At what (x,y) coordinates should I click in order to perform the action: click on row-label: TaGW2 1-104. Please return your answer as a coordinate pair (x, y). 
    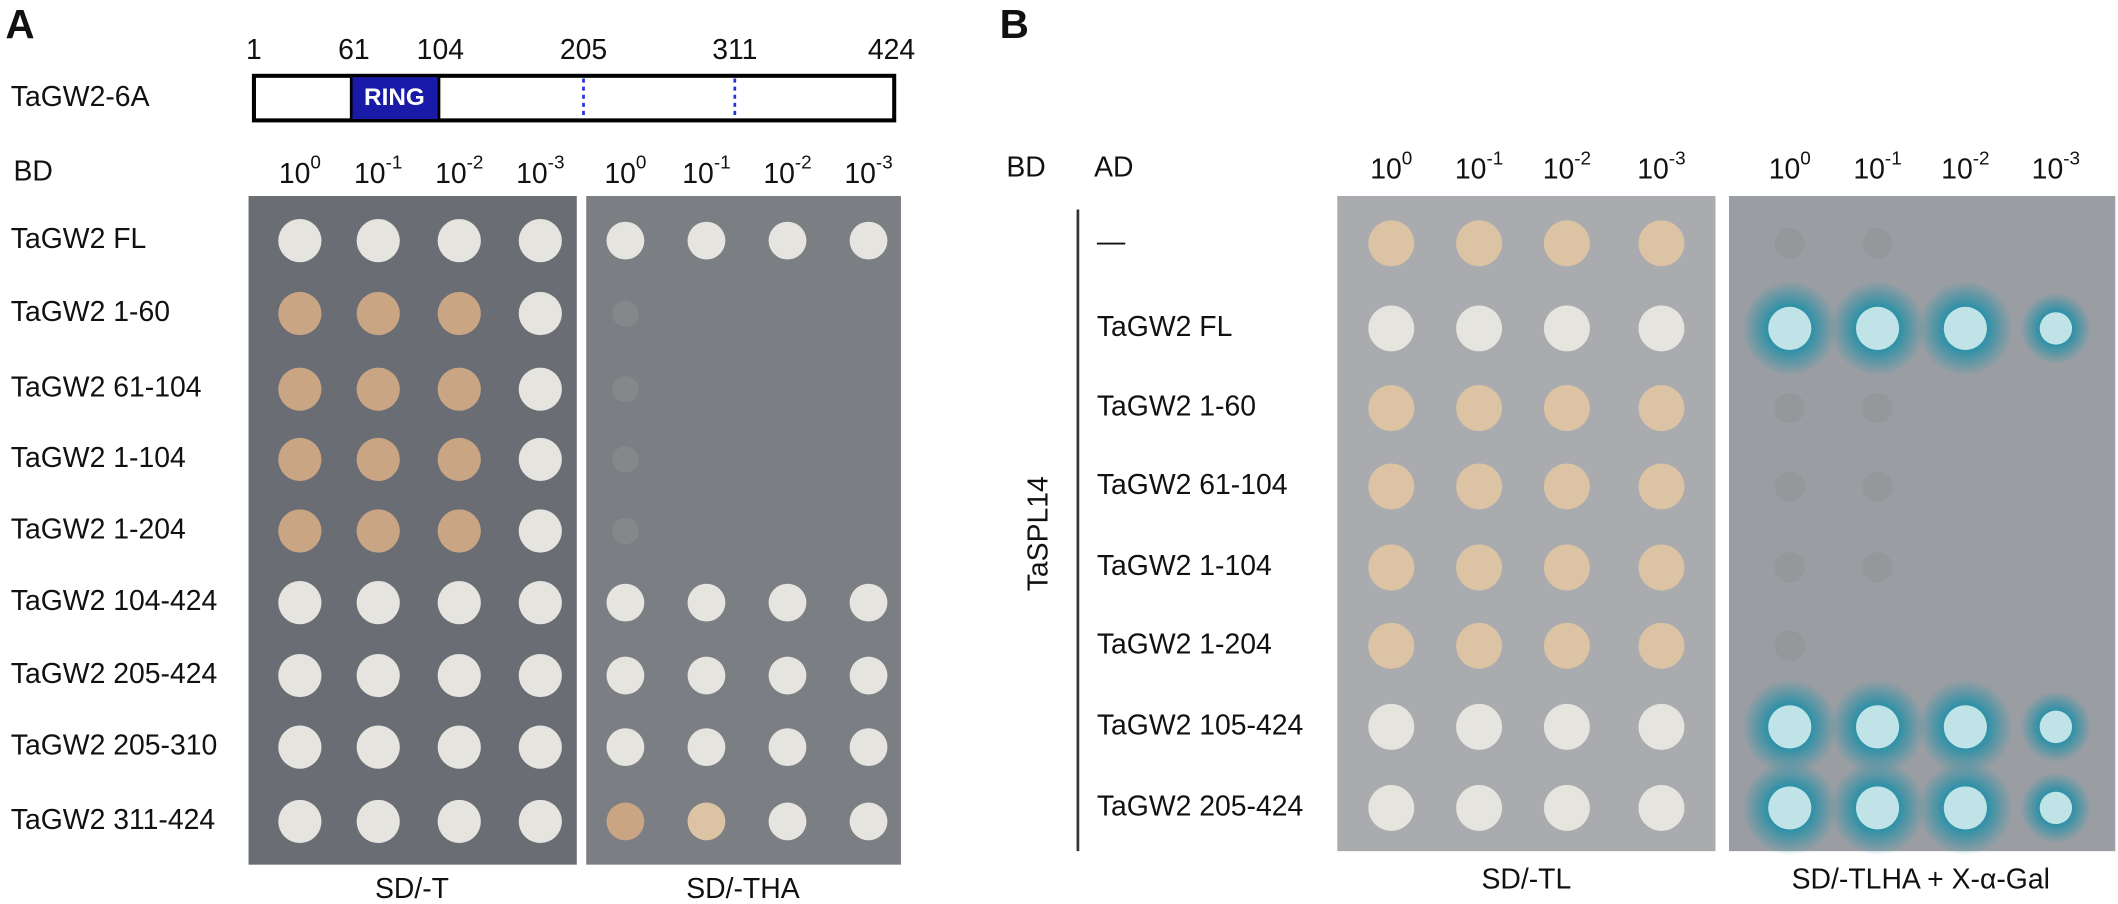
    Looking at the image, I should click on (98, 458).